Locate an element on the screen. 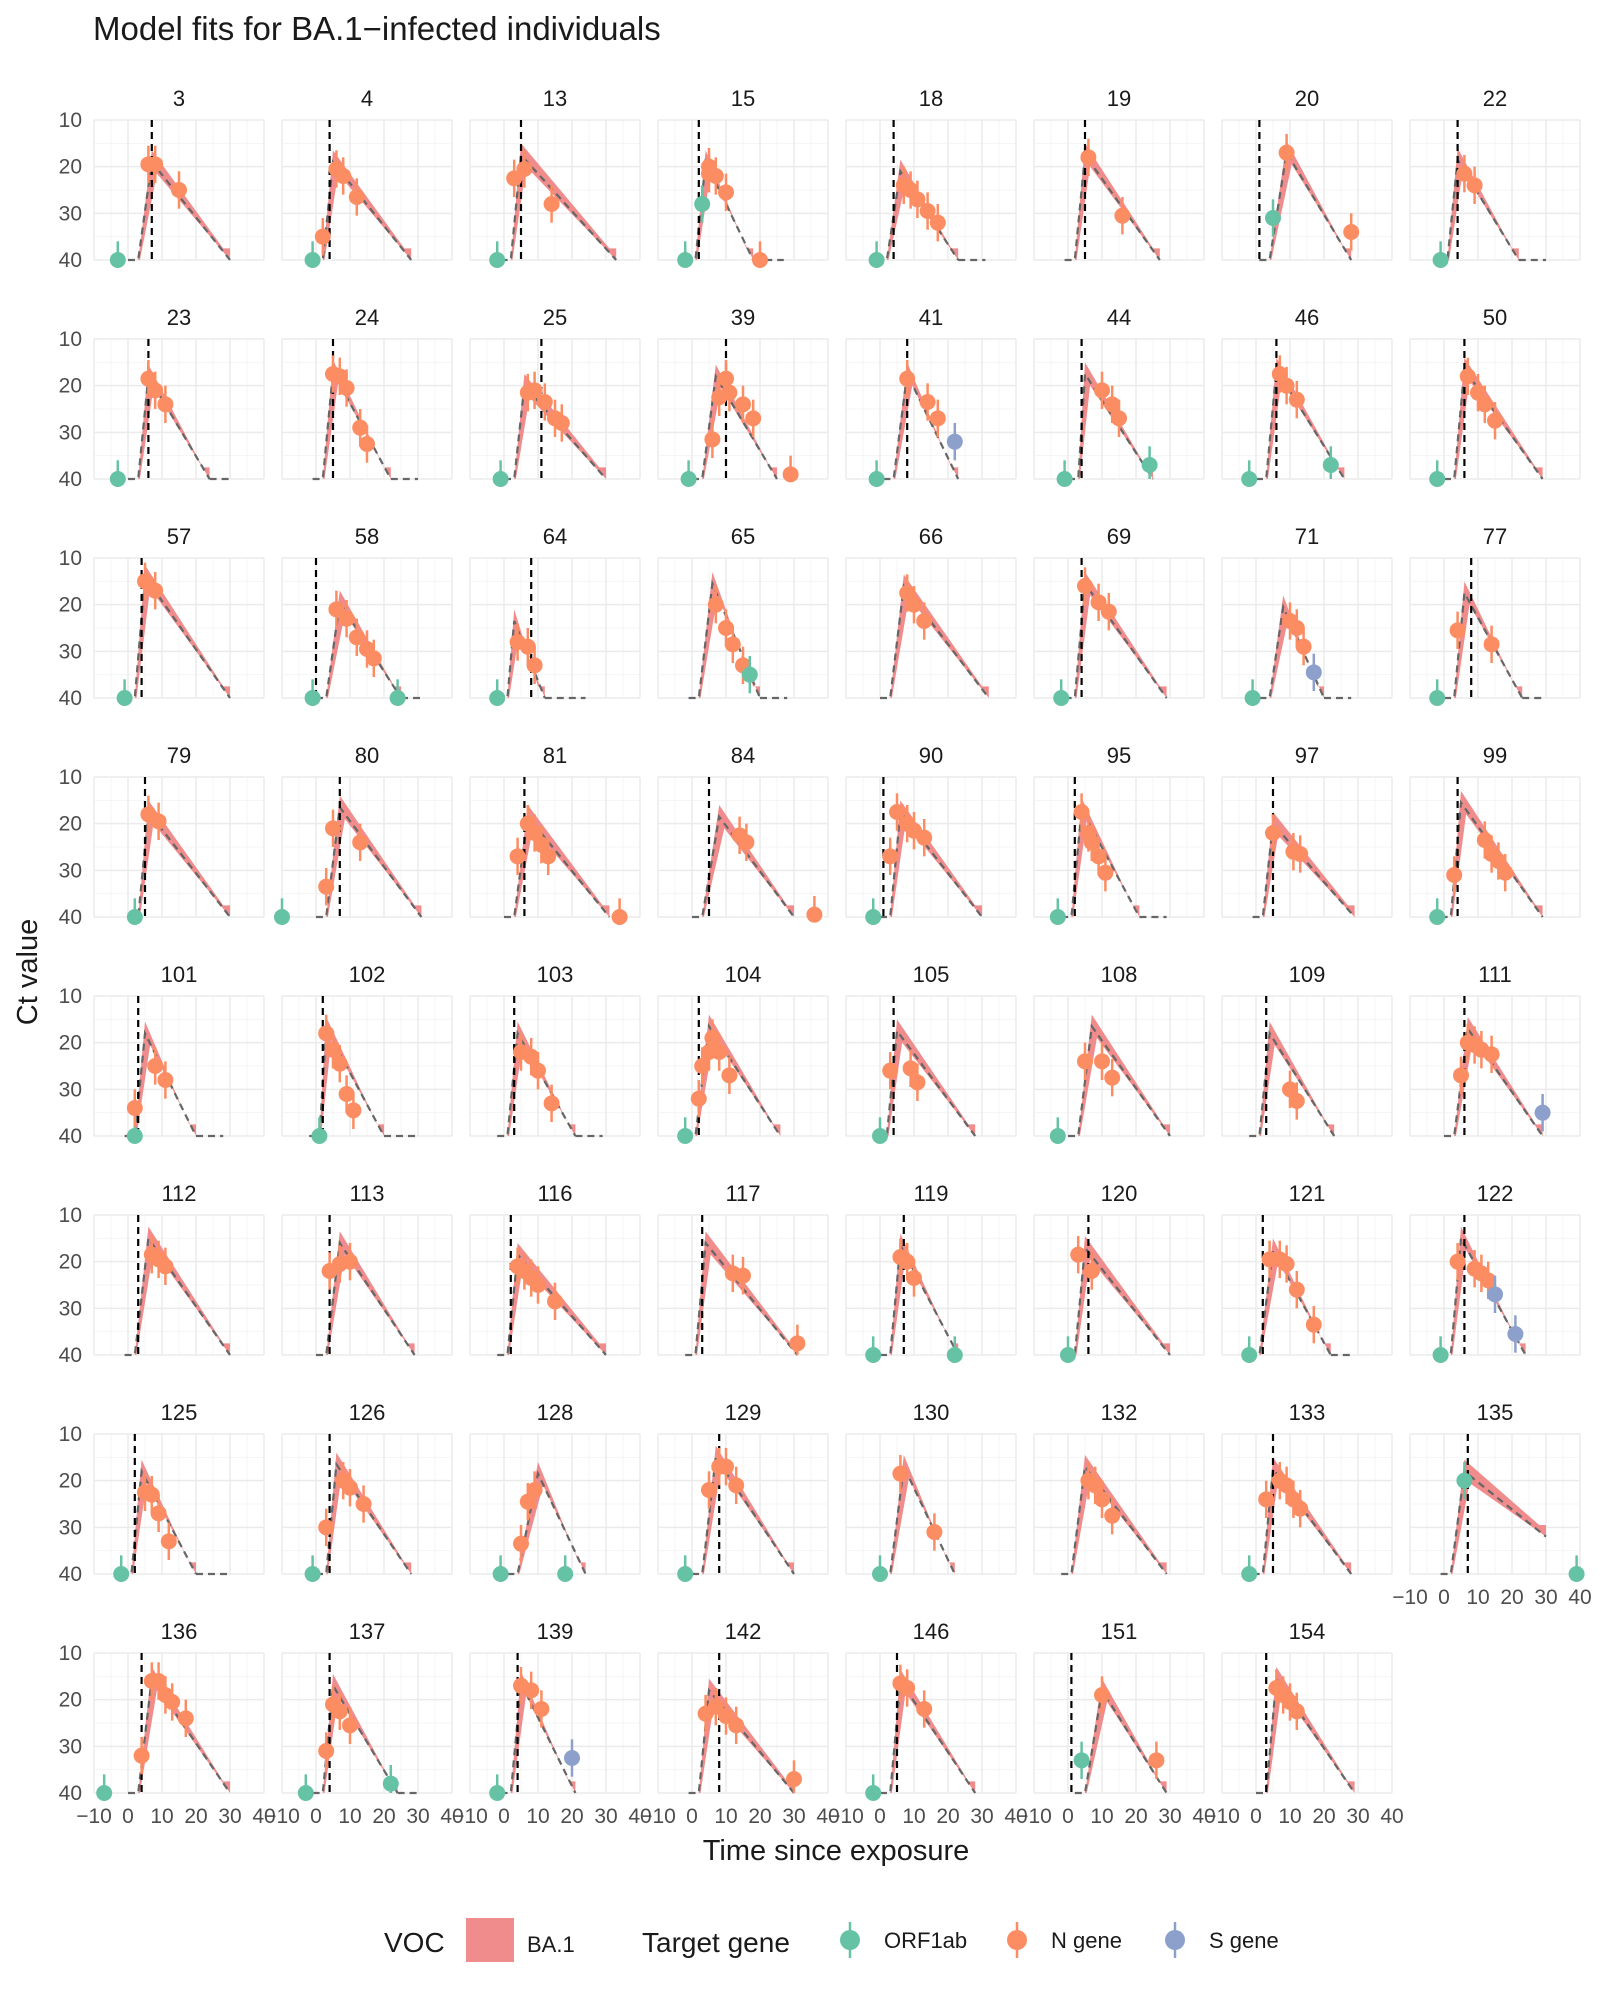 This screenshot has width=1600, height=2000. facet-panel-113: 113 is located at coordinates (367, 1269).